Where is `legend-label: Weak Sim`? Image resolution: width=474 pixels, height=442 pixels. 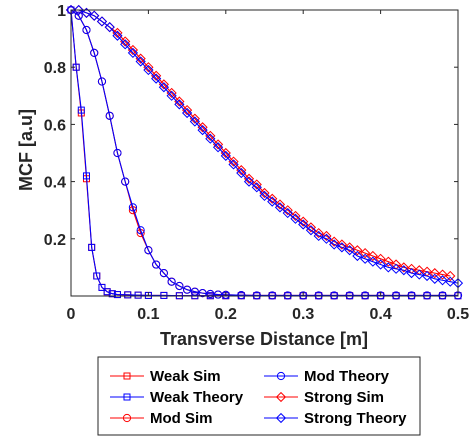
legend-label: Weak Sim is located at coordinates (185, 376).